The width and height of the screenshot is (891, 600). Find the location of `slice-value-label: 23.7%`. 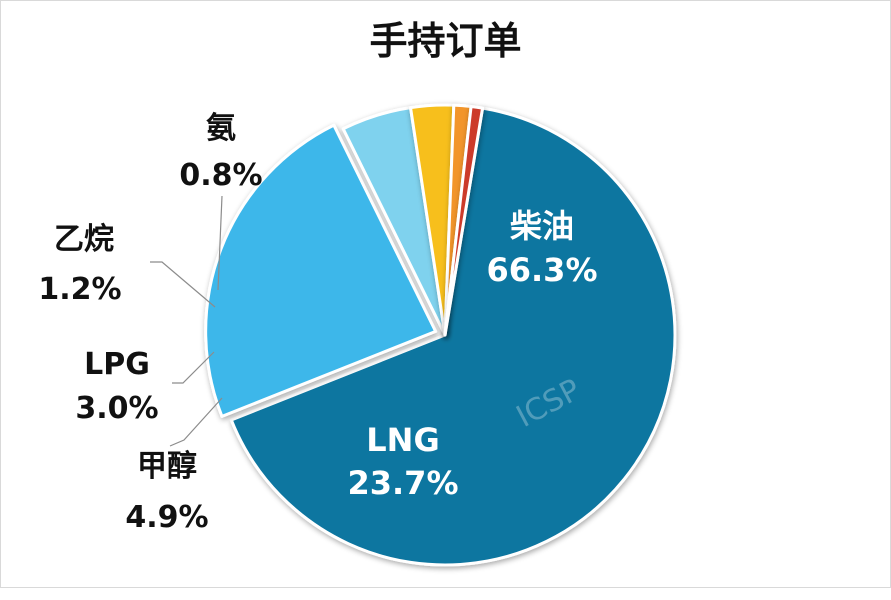

slice-value-label: 23.7% is located at coordinates (402, 483).